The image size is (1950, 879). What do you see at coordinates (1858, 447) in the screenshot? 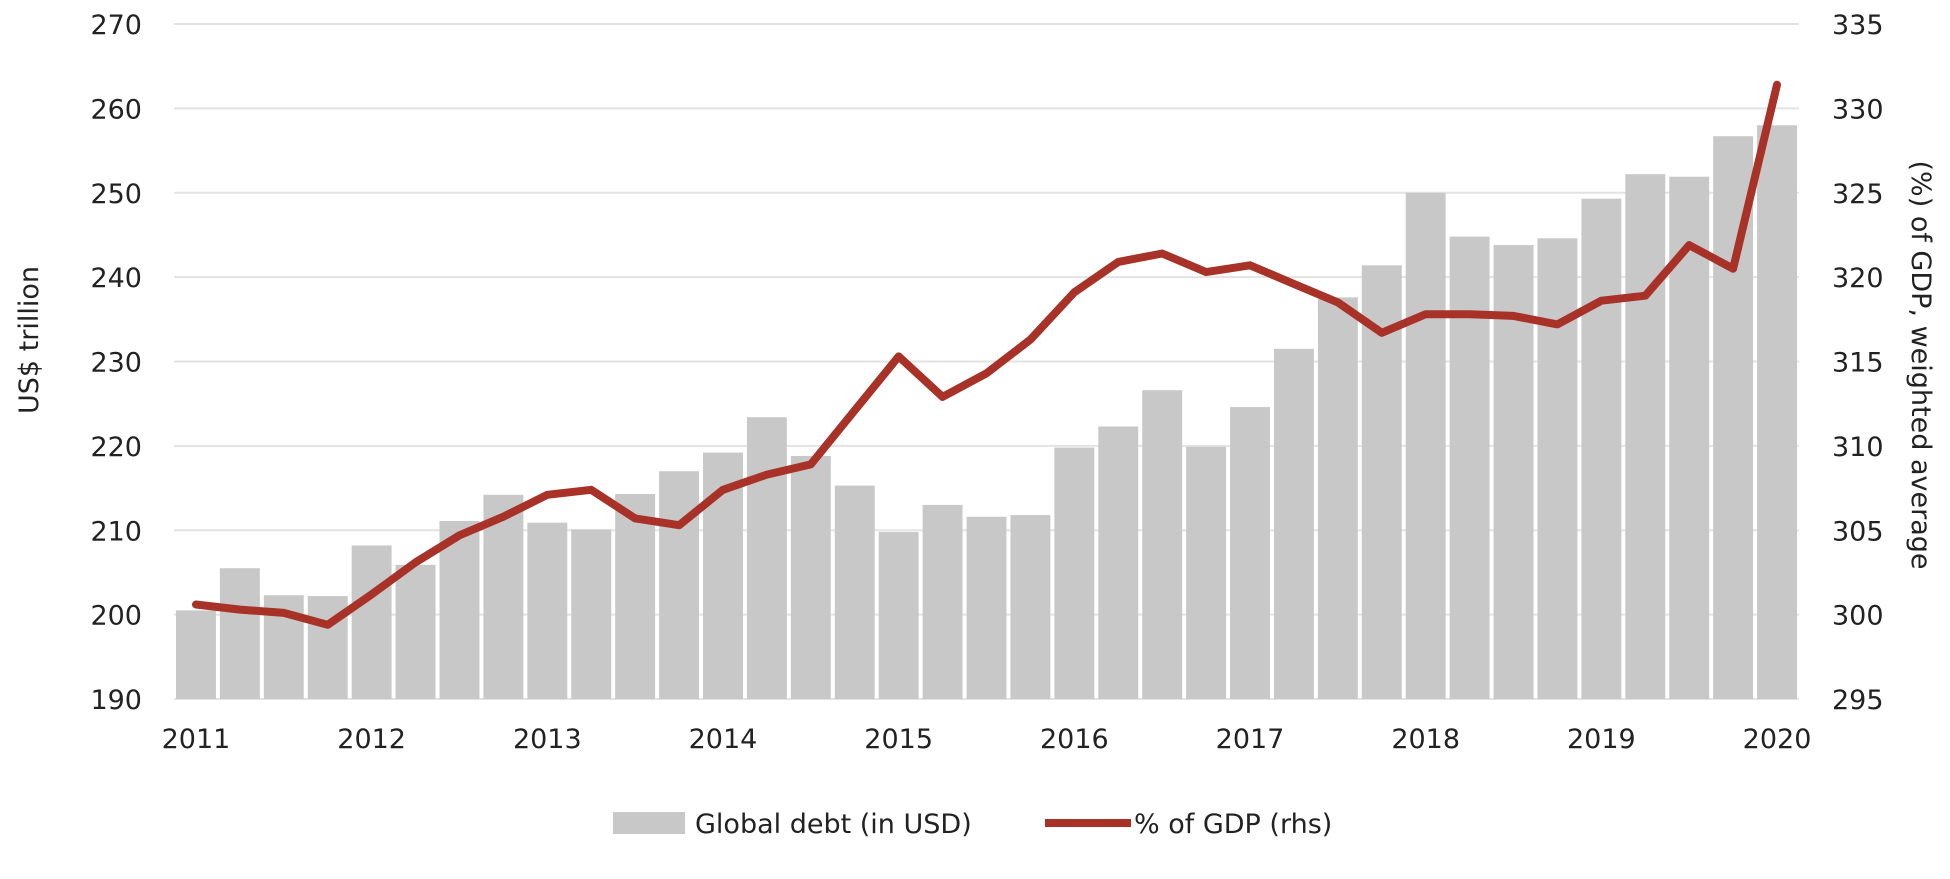
I see `right-tick-label-3: 310` at bounding box center [1858, 447].